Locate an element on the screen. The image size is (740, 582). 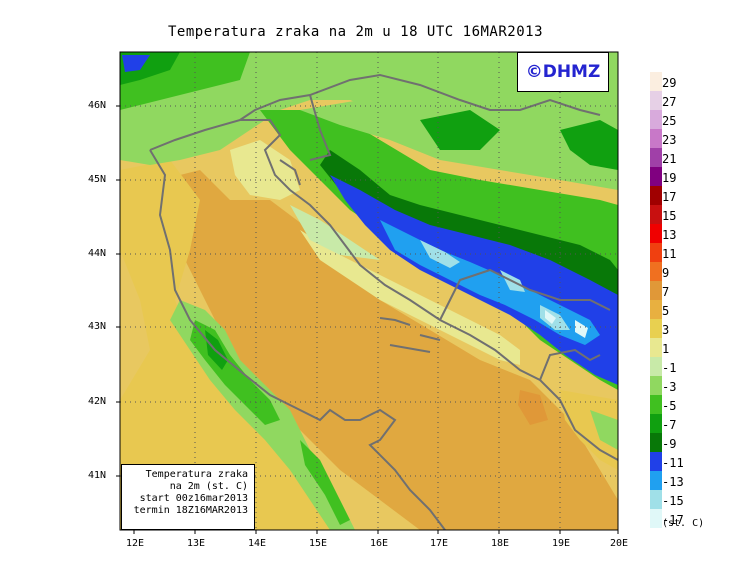
lat-label: 42N is located at coordinates (97, 401).